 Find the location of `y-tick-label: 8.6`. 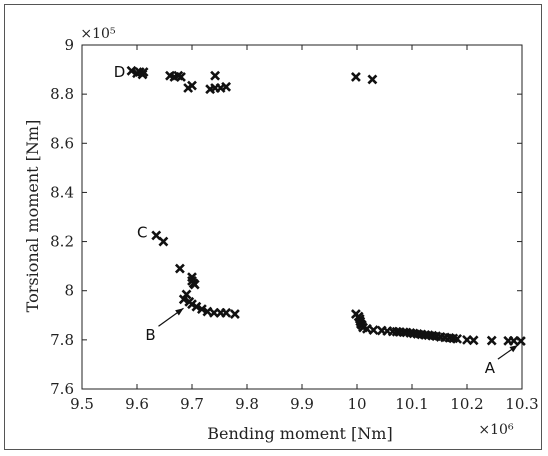

y-tick-label: 8.6 is located at coordinates (62, 143).